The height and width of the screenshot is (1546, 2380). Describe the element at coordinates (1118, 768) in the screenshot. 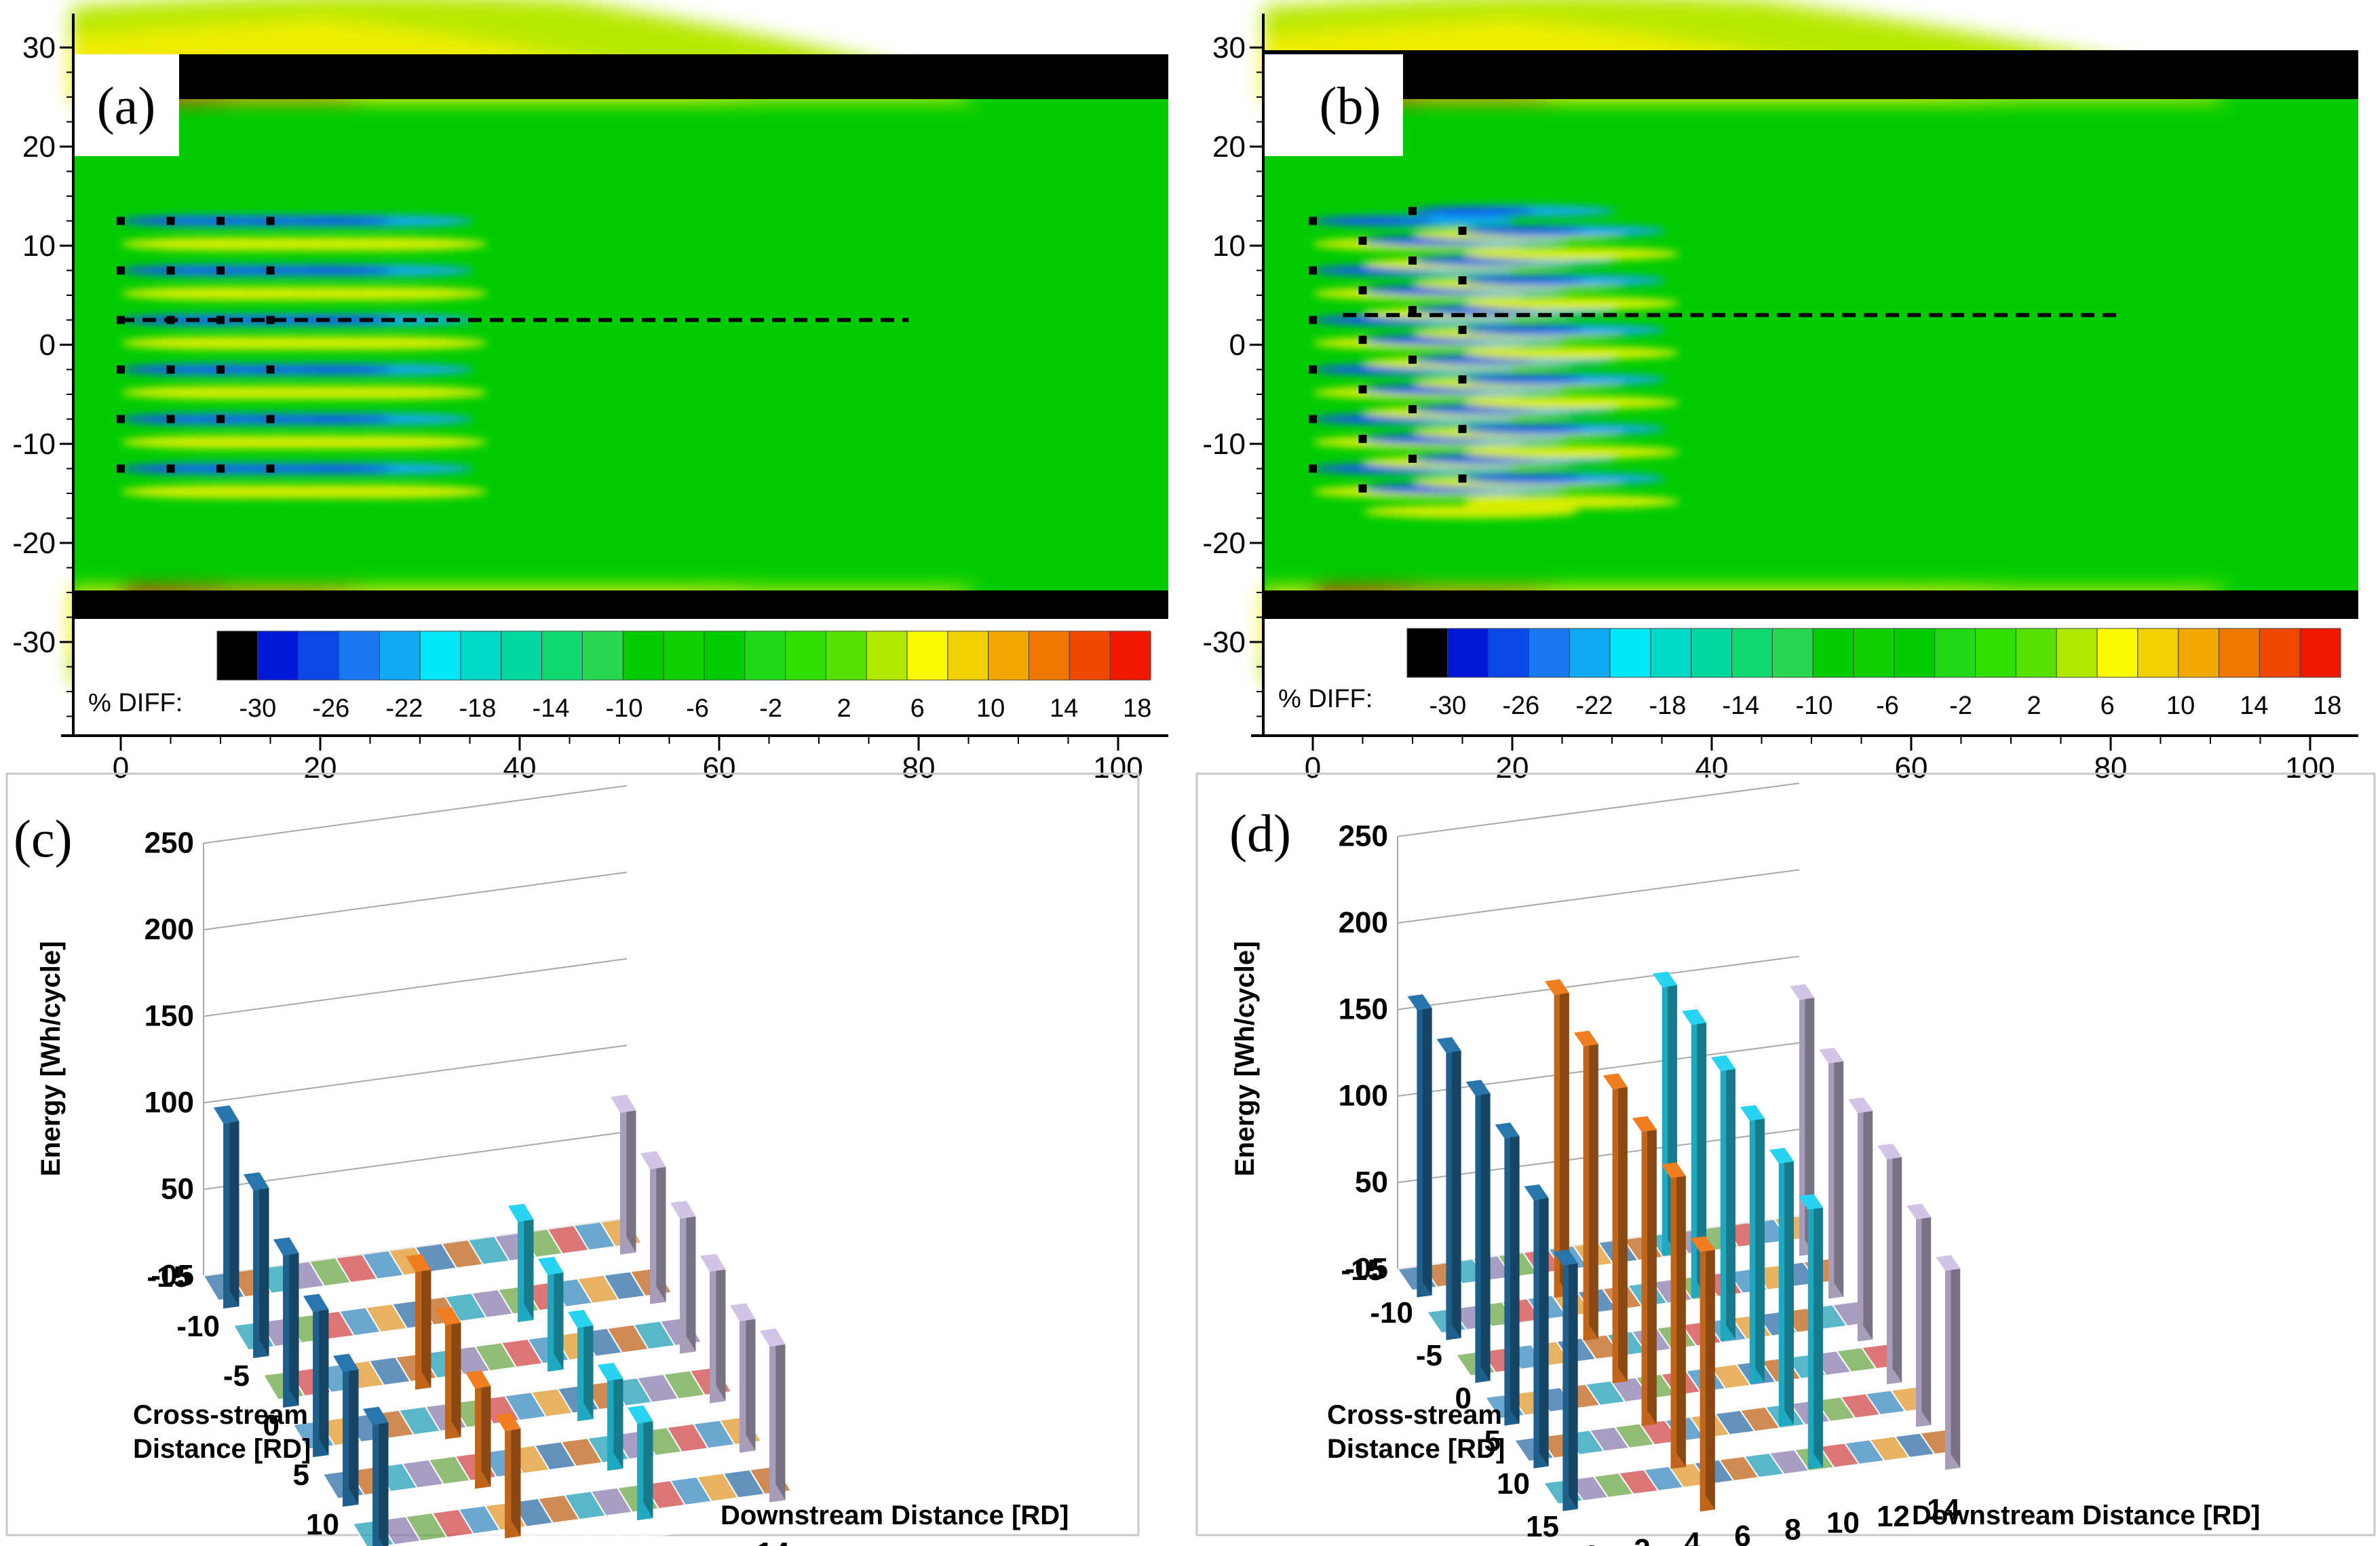

I see `x-tick-label: 100` at that location.